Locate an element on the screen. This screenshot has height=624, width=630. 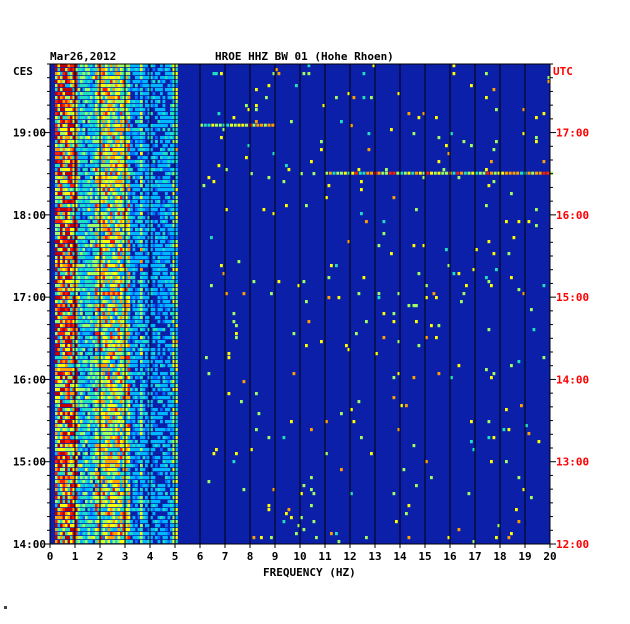
x-tick-label: 15 is located at coordinates (424, 556).